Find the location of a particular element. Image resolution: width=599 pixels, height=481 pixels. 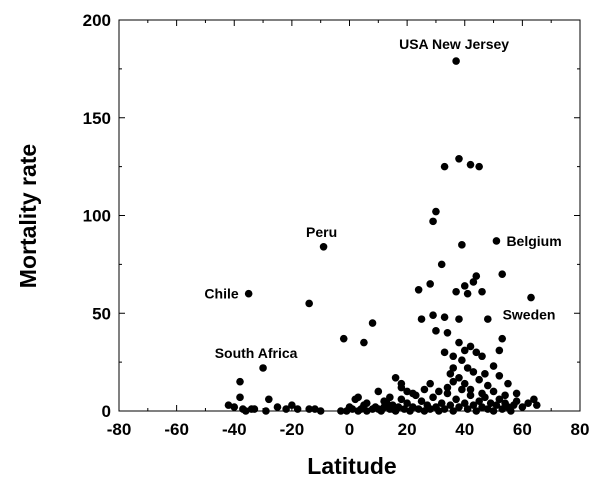

x-tick-label: 0 is located at coordinates (349, 429).